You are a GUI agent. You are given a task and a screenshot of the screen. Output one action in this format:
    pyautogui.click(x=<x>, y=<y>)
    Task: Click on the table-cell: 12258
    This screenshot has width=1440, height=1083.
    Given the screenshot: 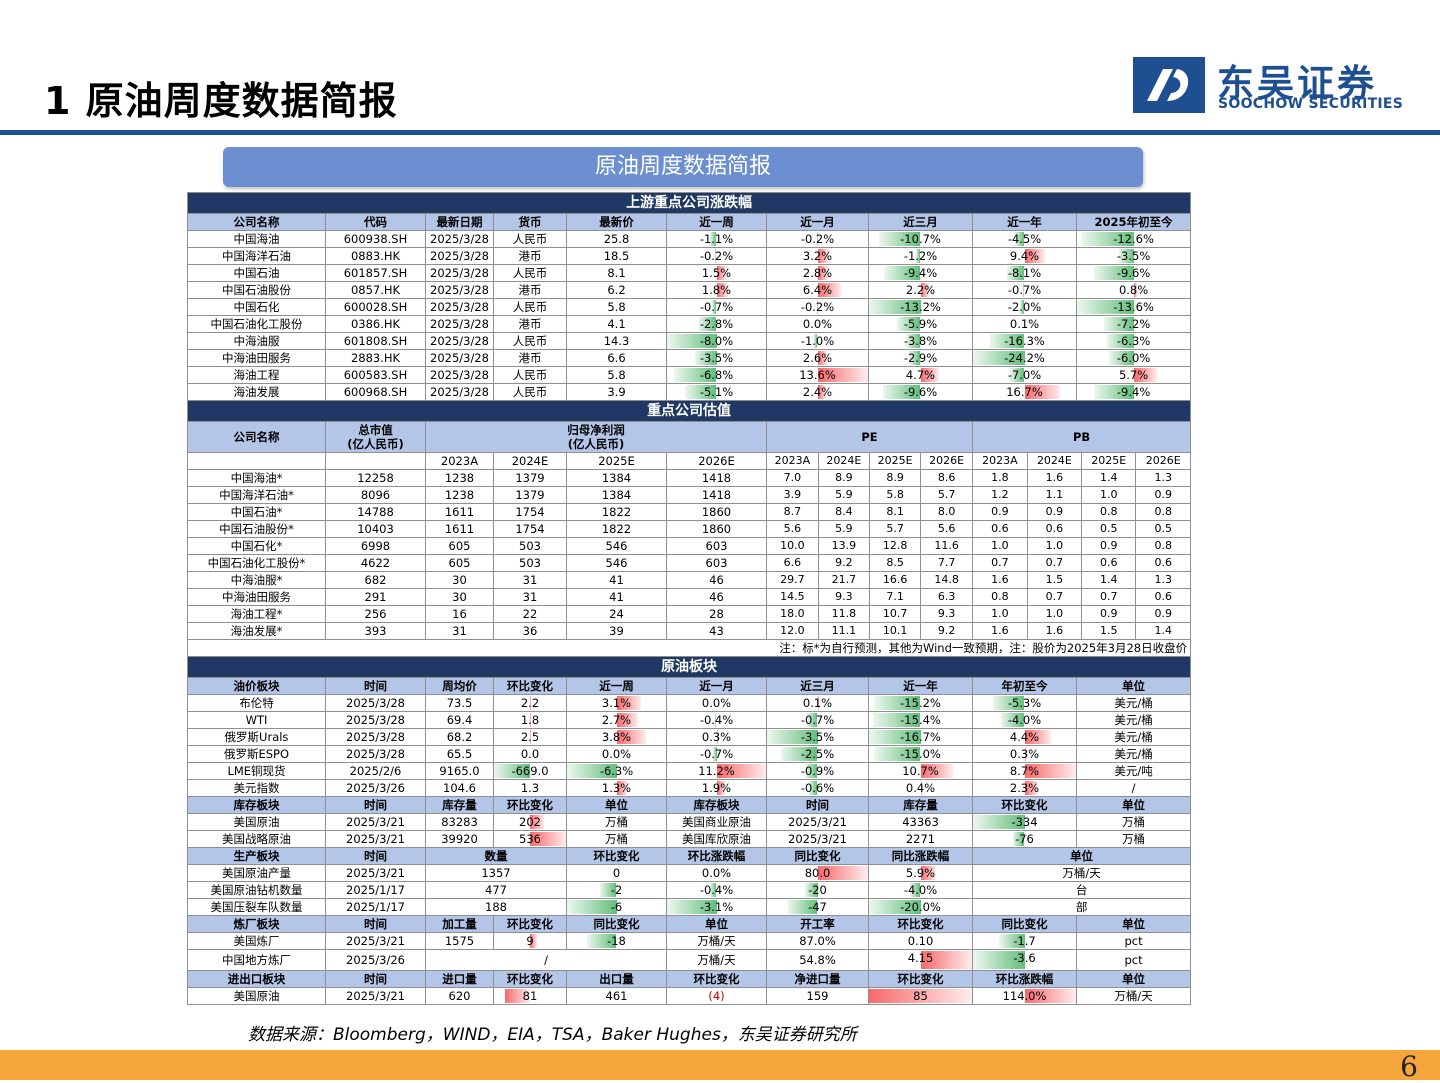 What is the action you would take?
    pyautogui.click(x=376, y=478)
    